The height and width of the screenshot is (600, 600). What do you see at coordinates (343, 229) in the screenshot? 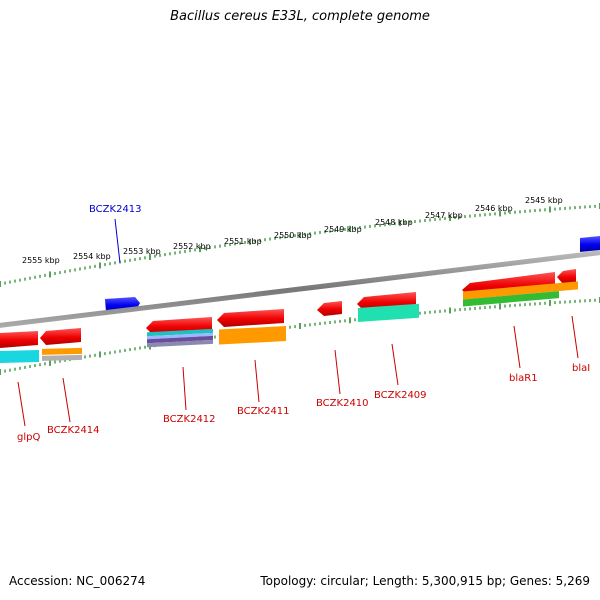
I see `scale-label: 2549 kbp` at bounding box center [343, 229].